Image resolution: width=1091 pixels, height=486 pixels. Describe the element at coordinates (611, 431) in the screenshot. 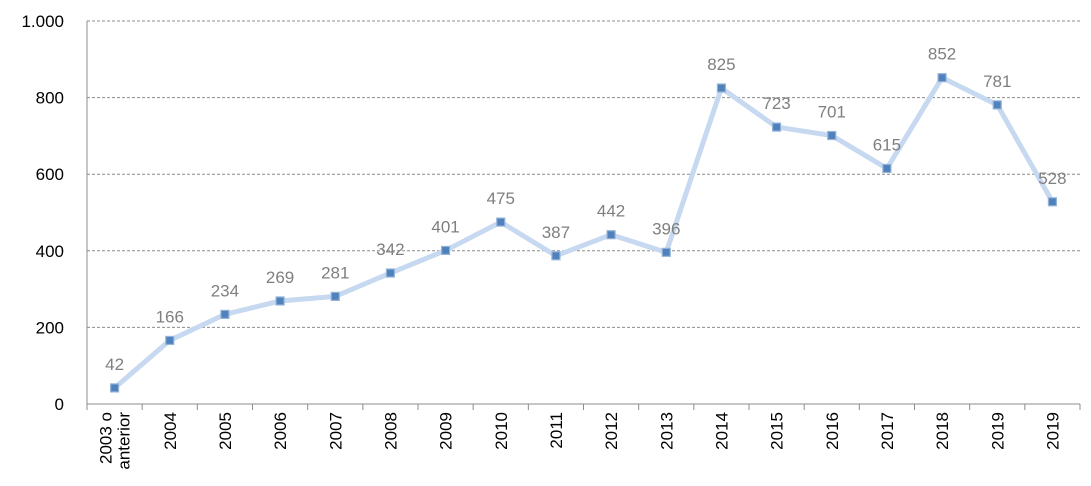

I see `x-tick-label: 2012` at that location.